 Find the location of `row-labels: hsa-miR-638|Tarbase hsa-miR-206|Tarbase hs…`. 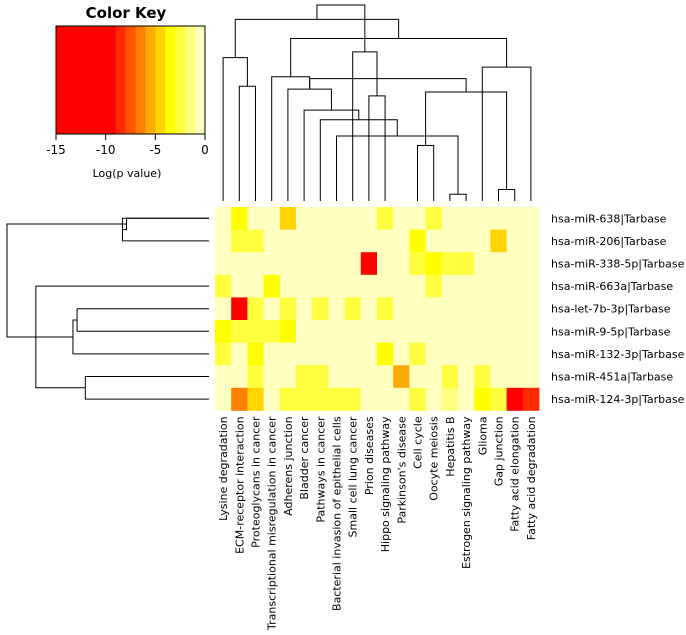

row-labels: hsa-miR-638|Tarbase hsa-miR-206|Tarbase hs… is located at coordinates (618, 309).